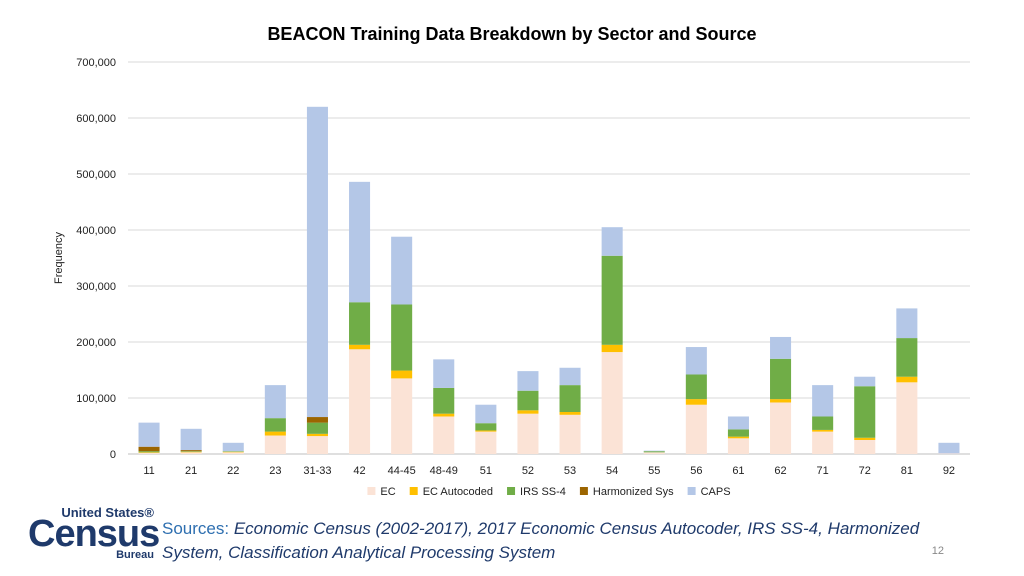 The width and height of the screenshot is (1024, 576). Describe the element at coordinates (96, 287) in the screenshot. I see `y-tick-label: 300,000` at that location.